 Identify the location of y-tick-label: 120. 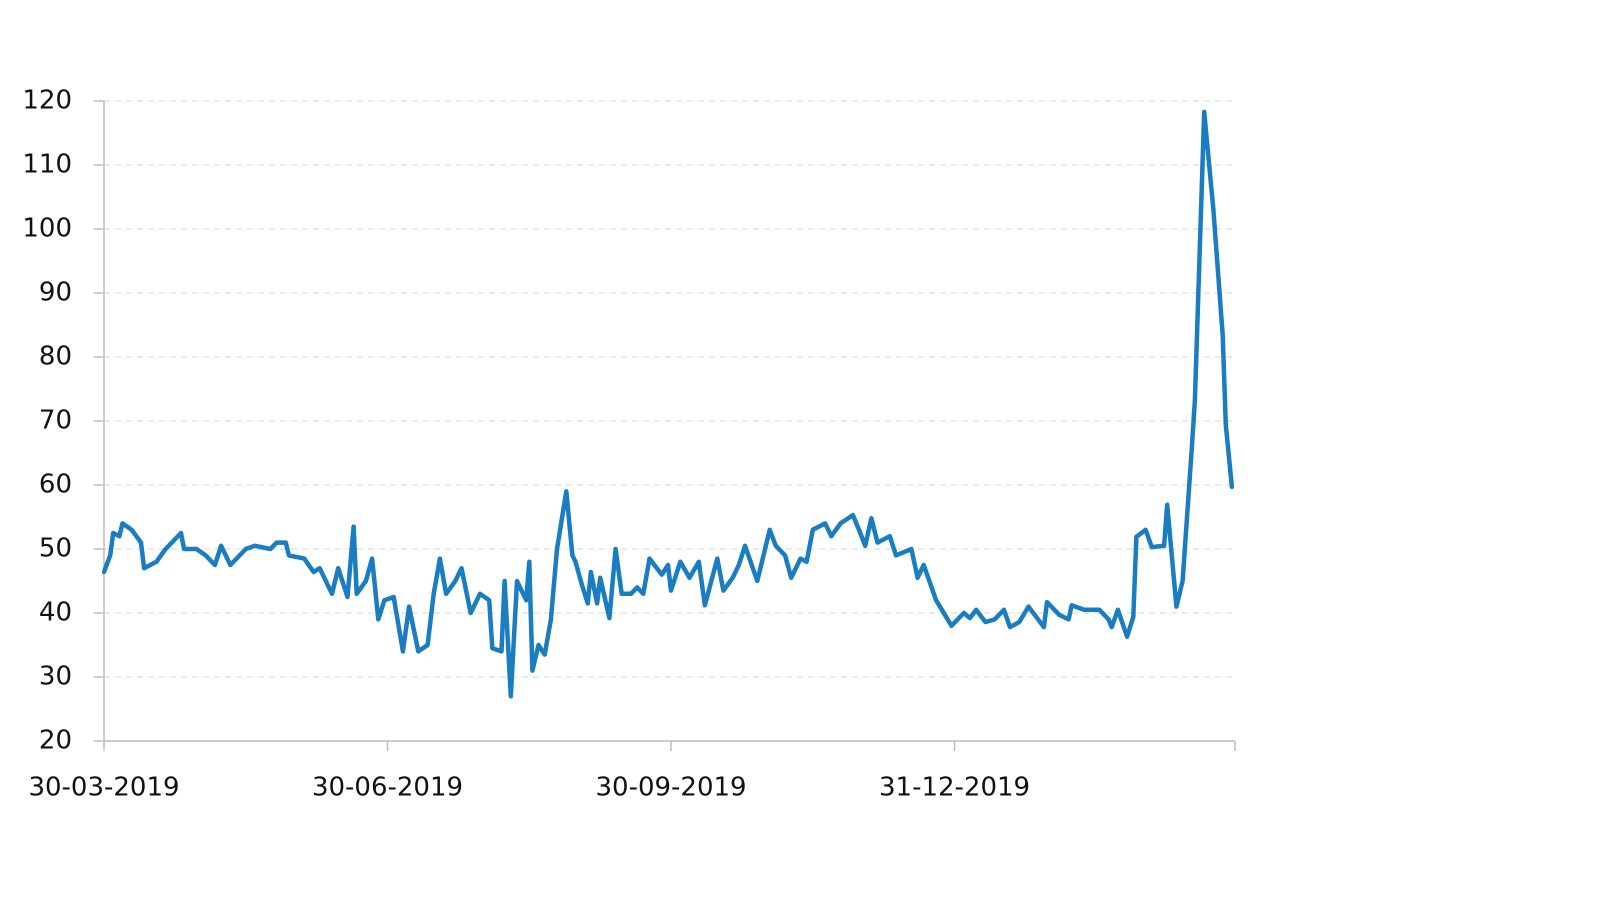
(47, 101).